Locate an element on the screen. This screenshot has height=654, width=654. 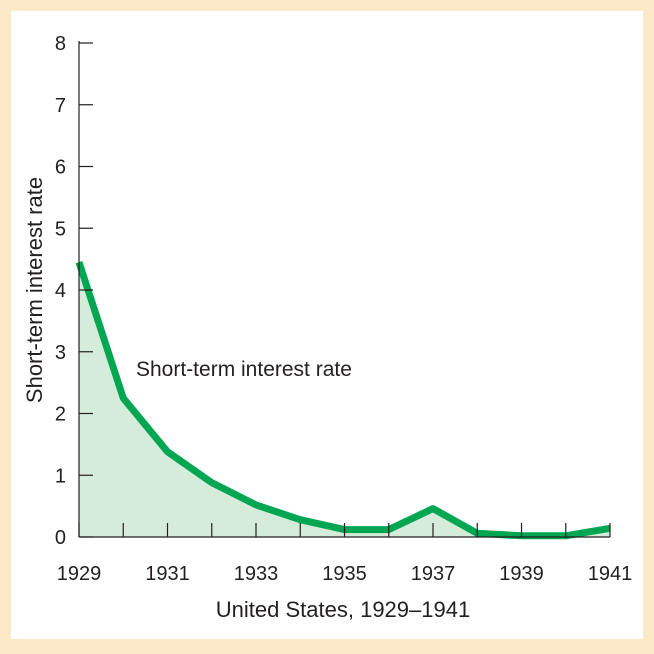
x-axis-title: United States, 1929–1941 is located at coordinates (343, 609).